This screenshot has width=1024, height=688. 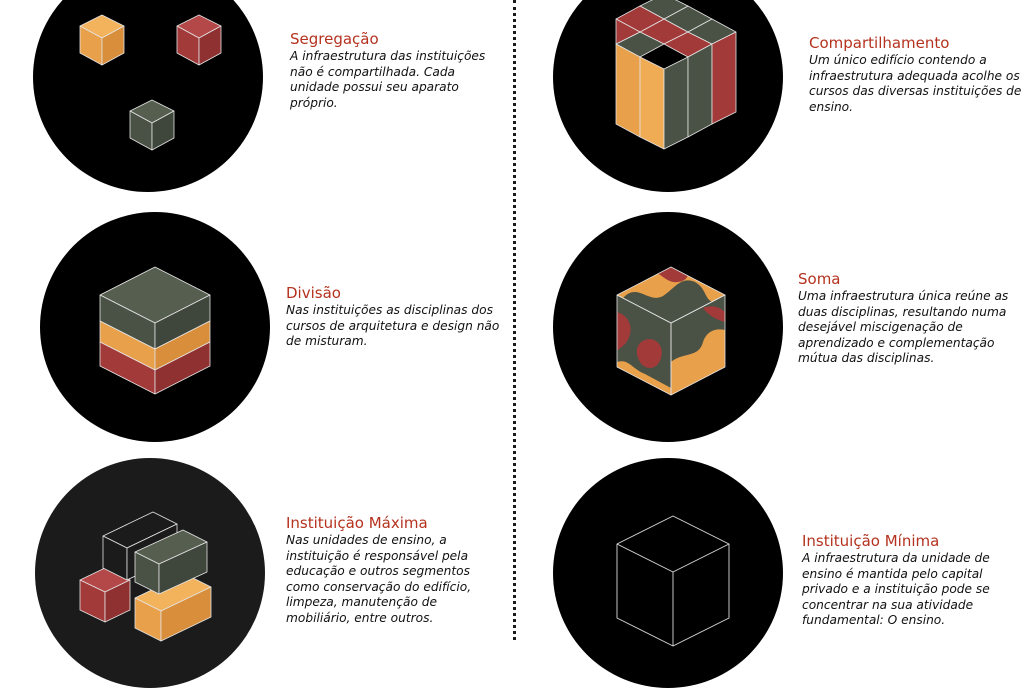 I want to click on max-institution-diagram, so click(x=150, y=573).